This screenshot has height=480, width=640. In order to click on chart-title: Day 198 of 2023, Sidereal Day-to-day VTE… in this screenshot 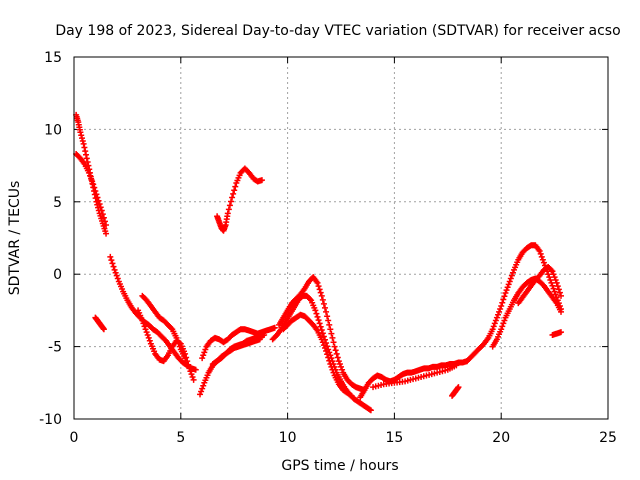, I will do `click(337, 31)`.